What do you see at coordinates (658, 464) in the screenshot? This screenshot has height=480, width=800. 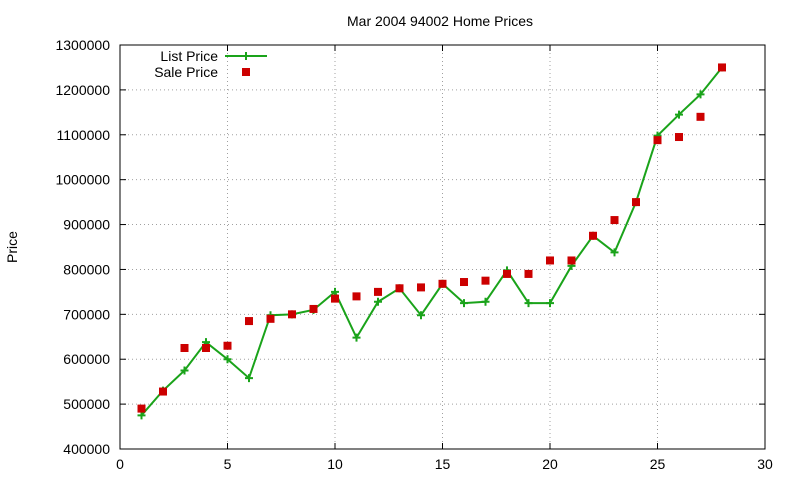 I see `x-tick-label: 25` at bounding box center [658, 464].